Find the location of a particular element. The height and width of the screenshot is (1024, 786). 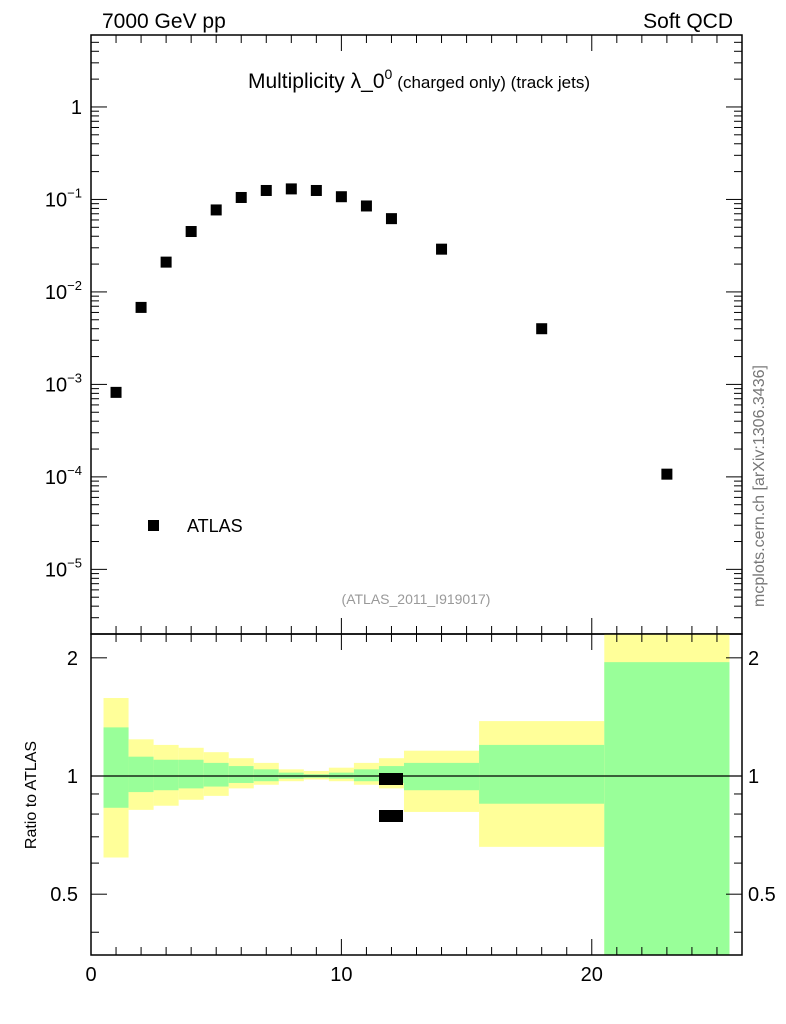

side-source-label: mcplots.cern.ch [arXiv:1306.3436] is located at coordinates (759, 486).